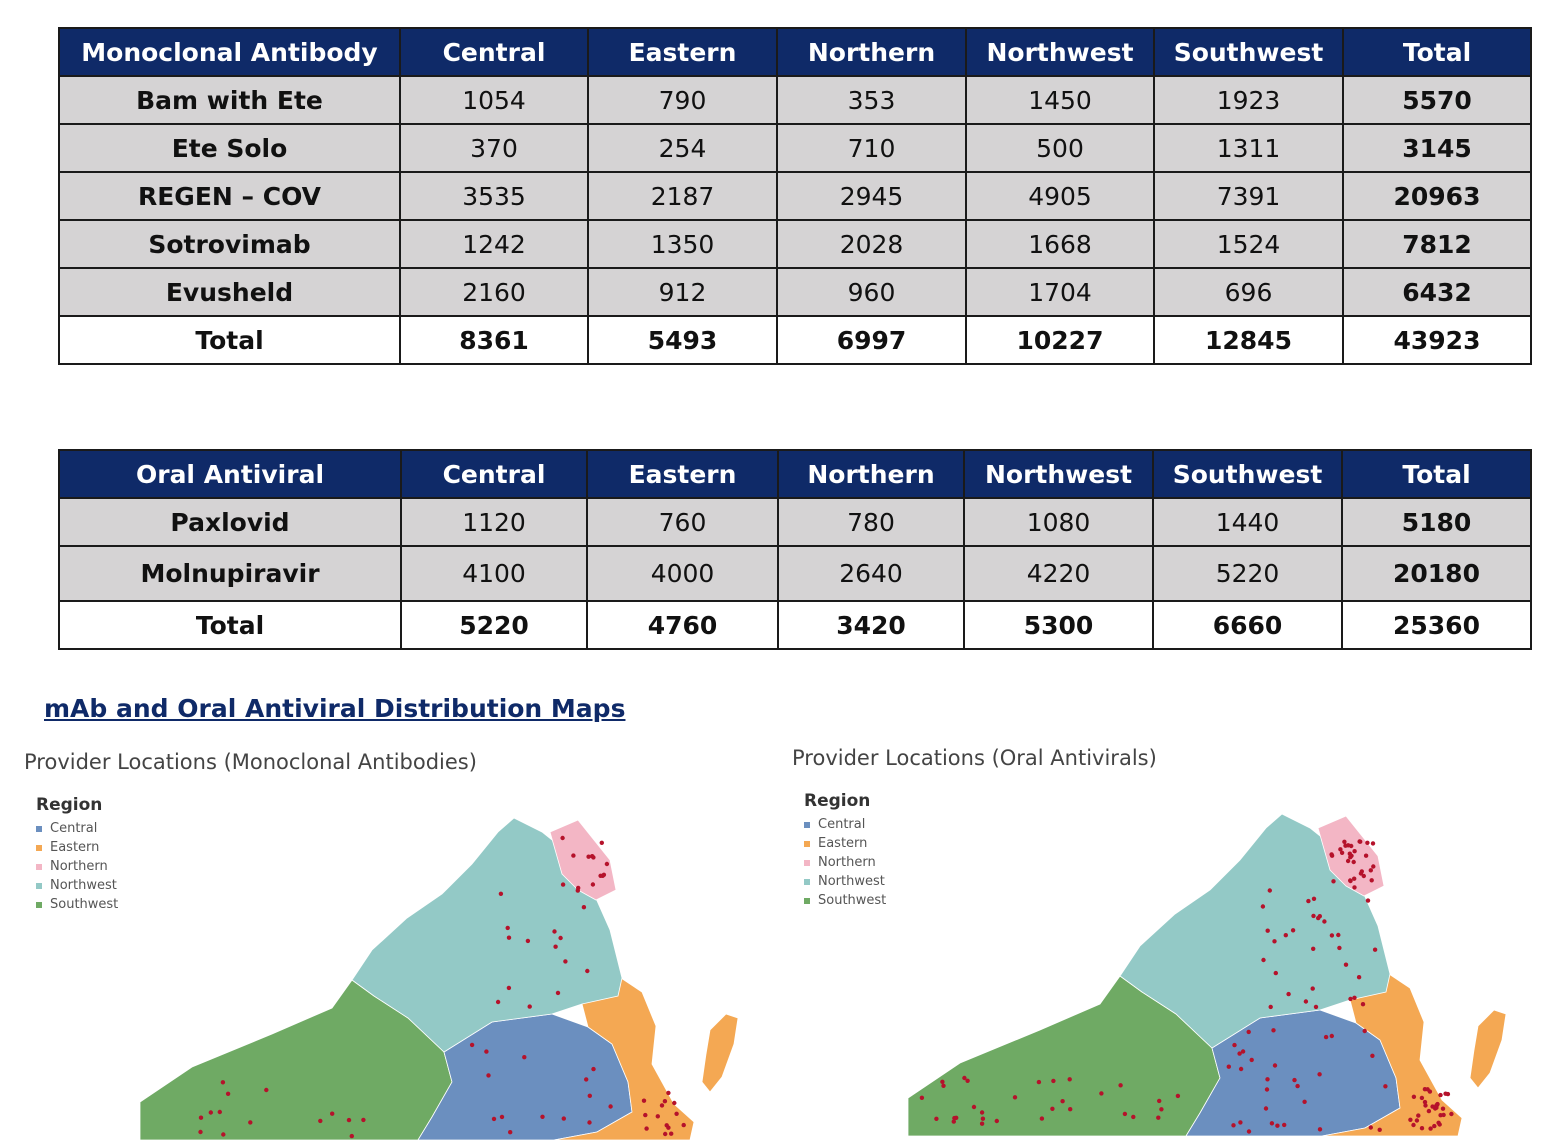 This screenshot has width=1548, height=1148. Describe the element at coordinates (494, 292) in the screenshot. I see `table-cell: 2160` at that location.